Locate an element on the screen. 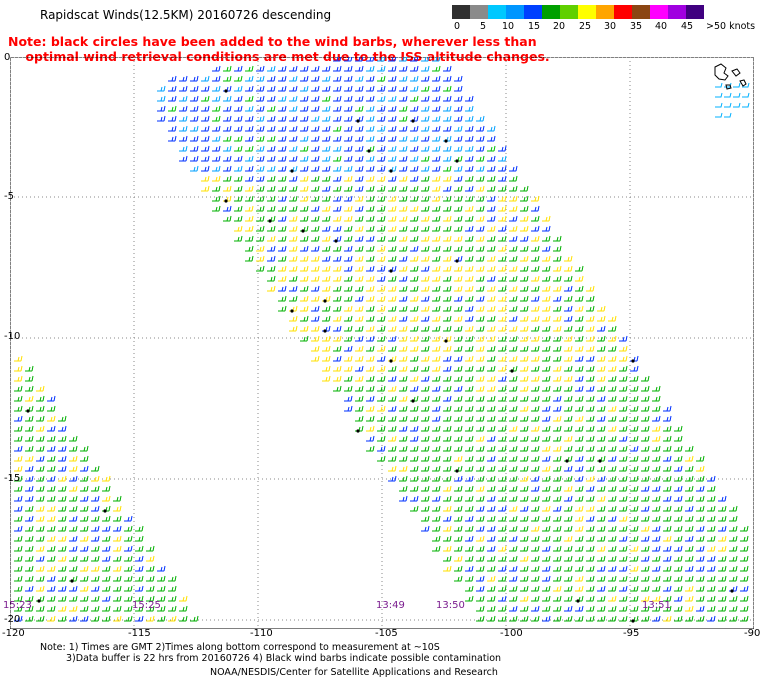  contamination-circle is located at coordinates (28, 411).